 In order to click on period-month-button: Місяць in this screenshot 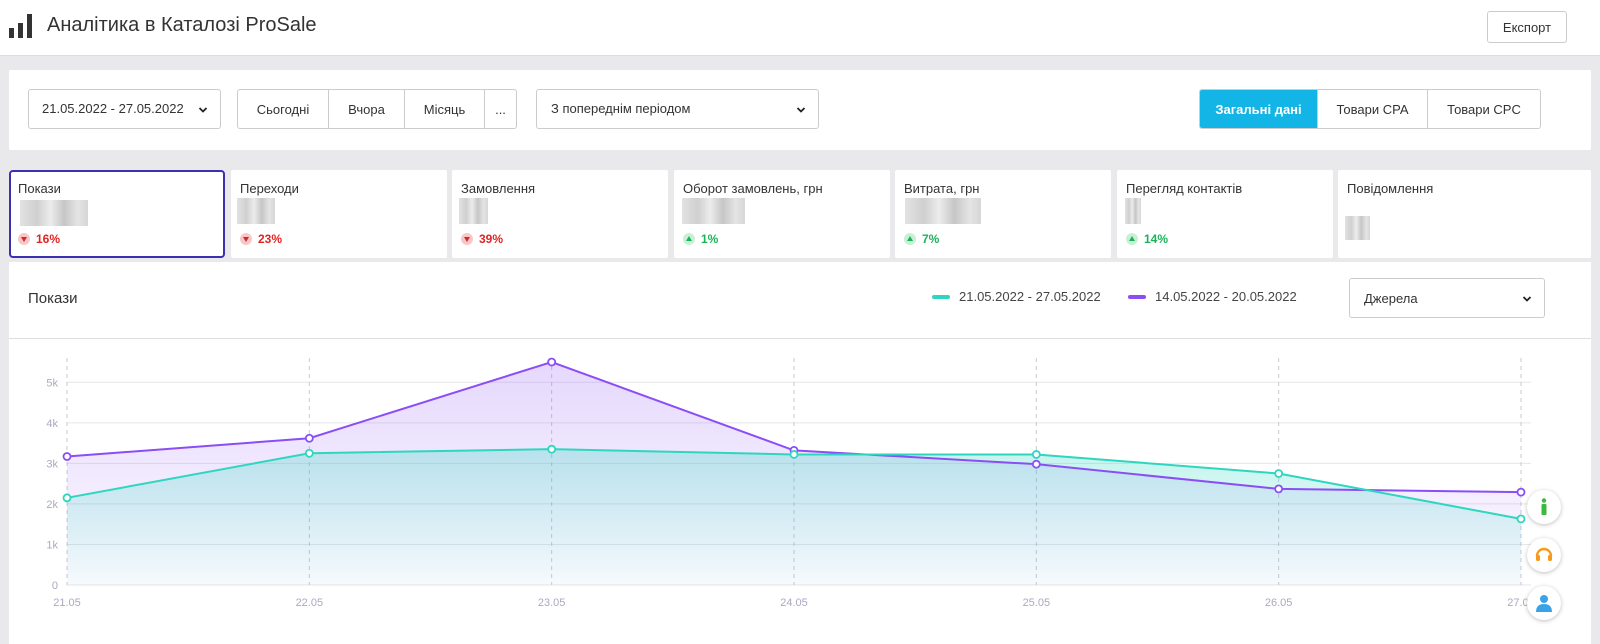, I will do `click(445, 109)`.